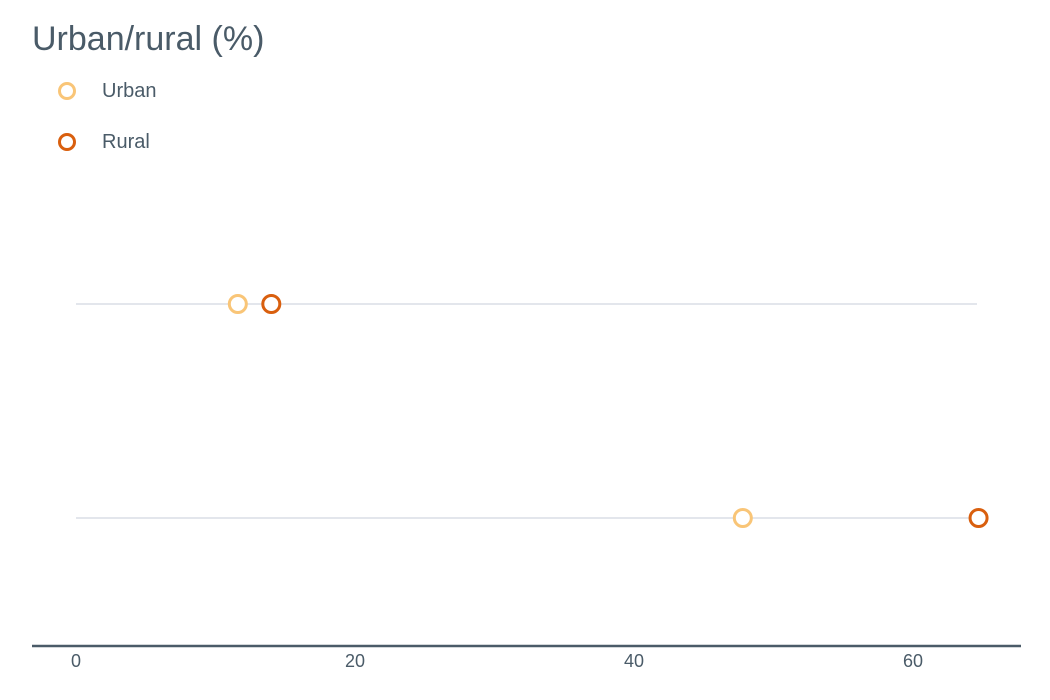 The width and height of the screenshot is (1050, 700). I want to click on legend: Urban Rural, so click(107, 129).